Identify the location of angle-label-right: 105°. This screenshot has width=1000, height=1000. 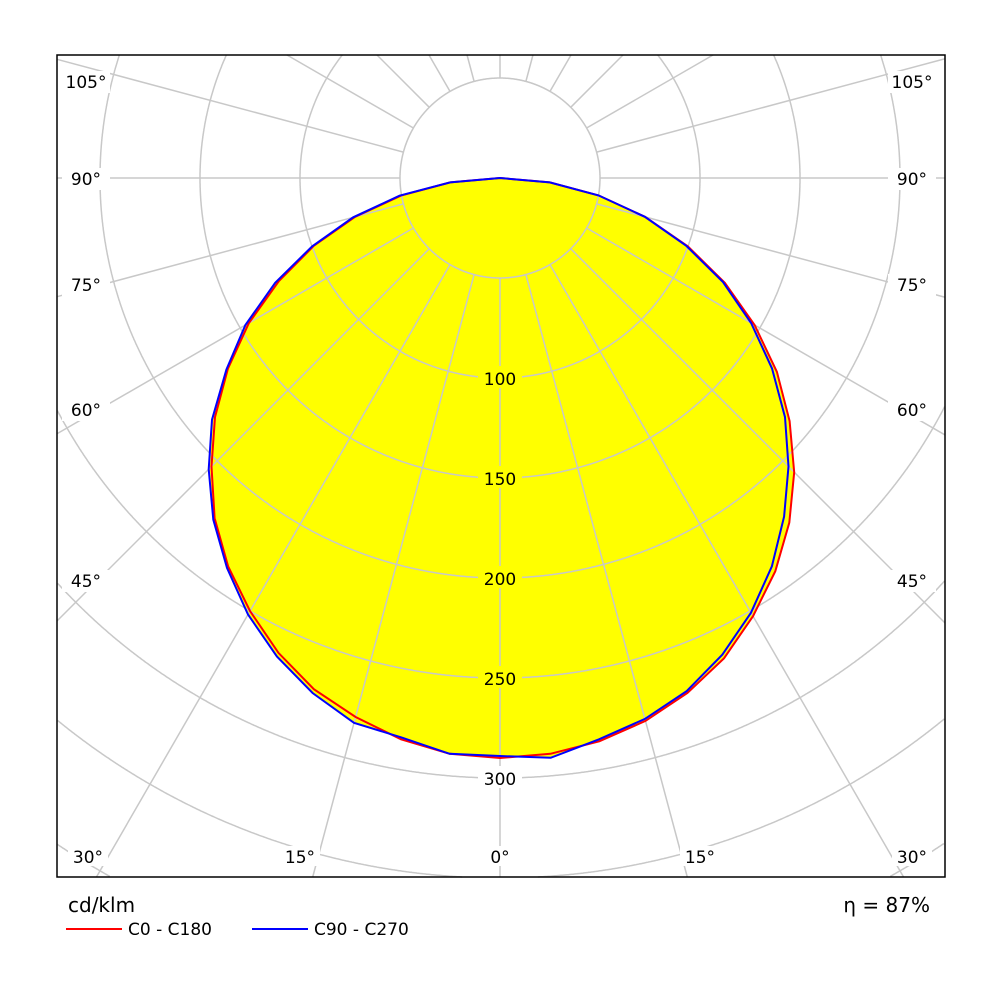
(912, 83).